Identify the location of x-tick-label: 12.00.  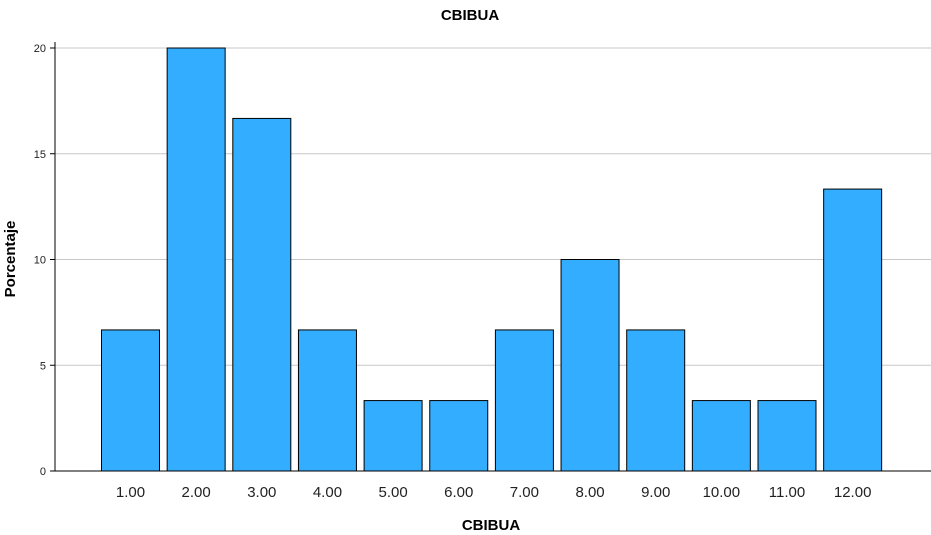
(853, 492).